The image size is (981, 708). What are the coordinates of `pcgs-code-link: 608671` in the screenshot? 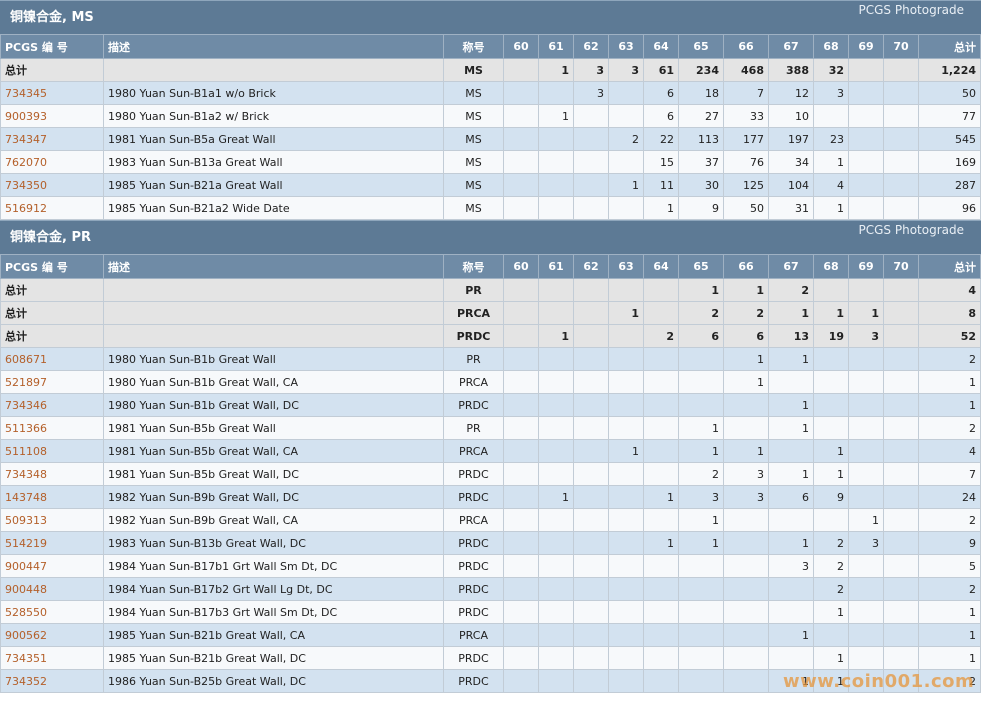 It's located at (26, 359).